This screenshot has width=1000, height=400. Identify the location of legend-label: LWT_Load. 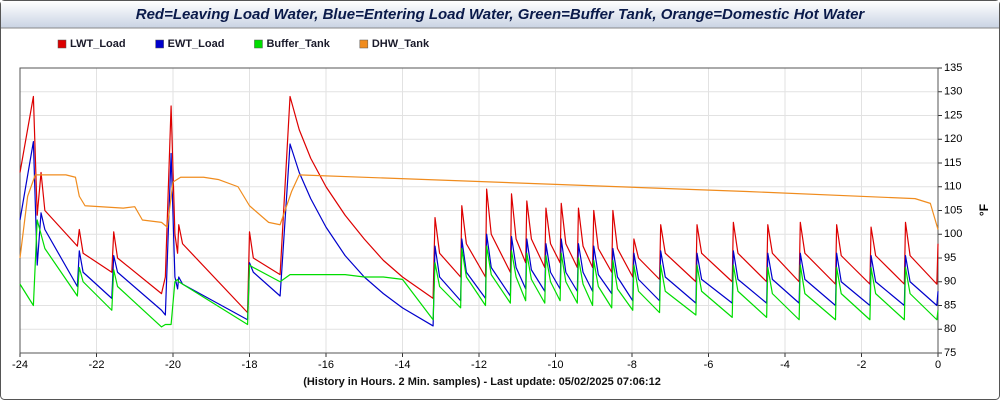
(98, 44).